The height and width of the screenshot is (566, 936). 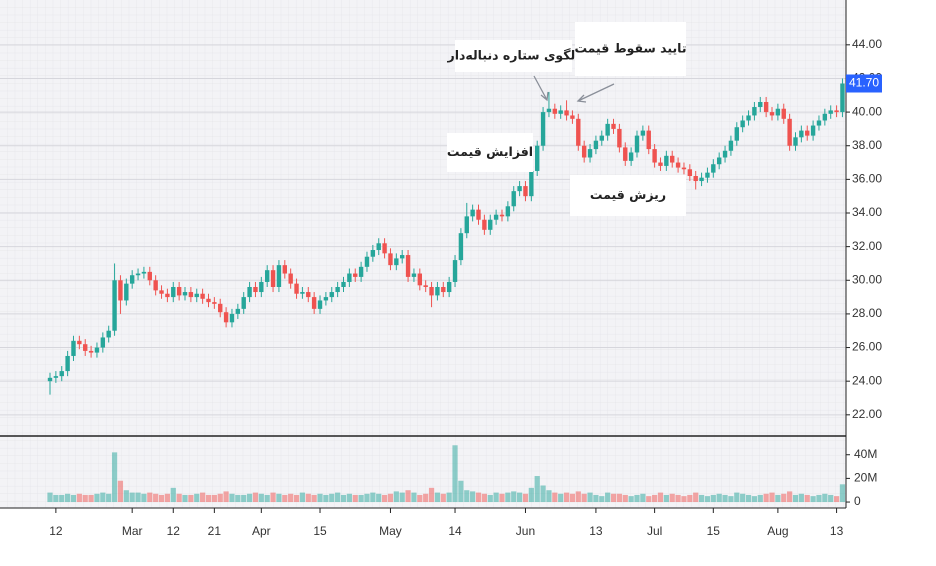 I want to click on arrows, so click(x=574, y=89).